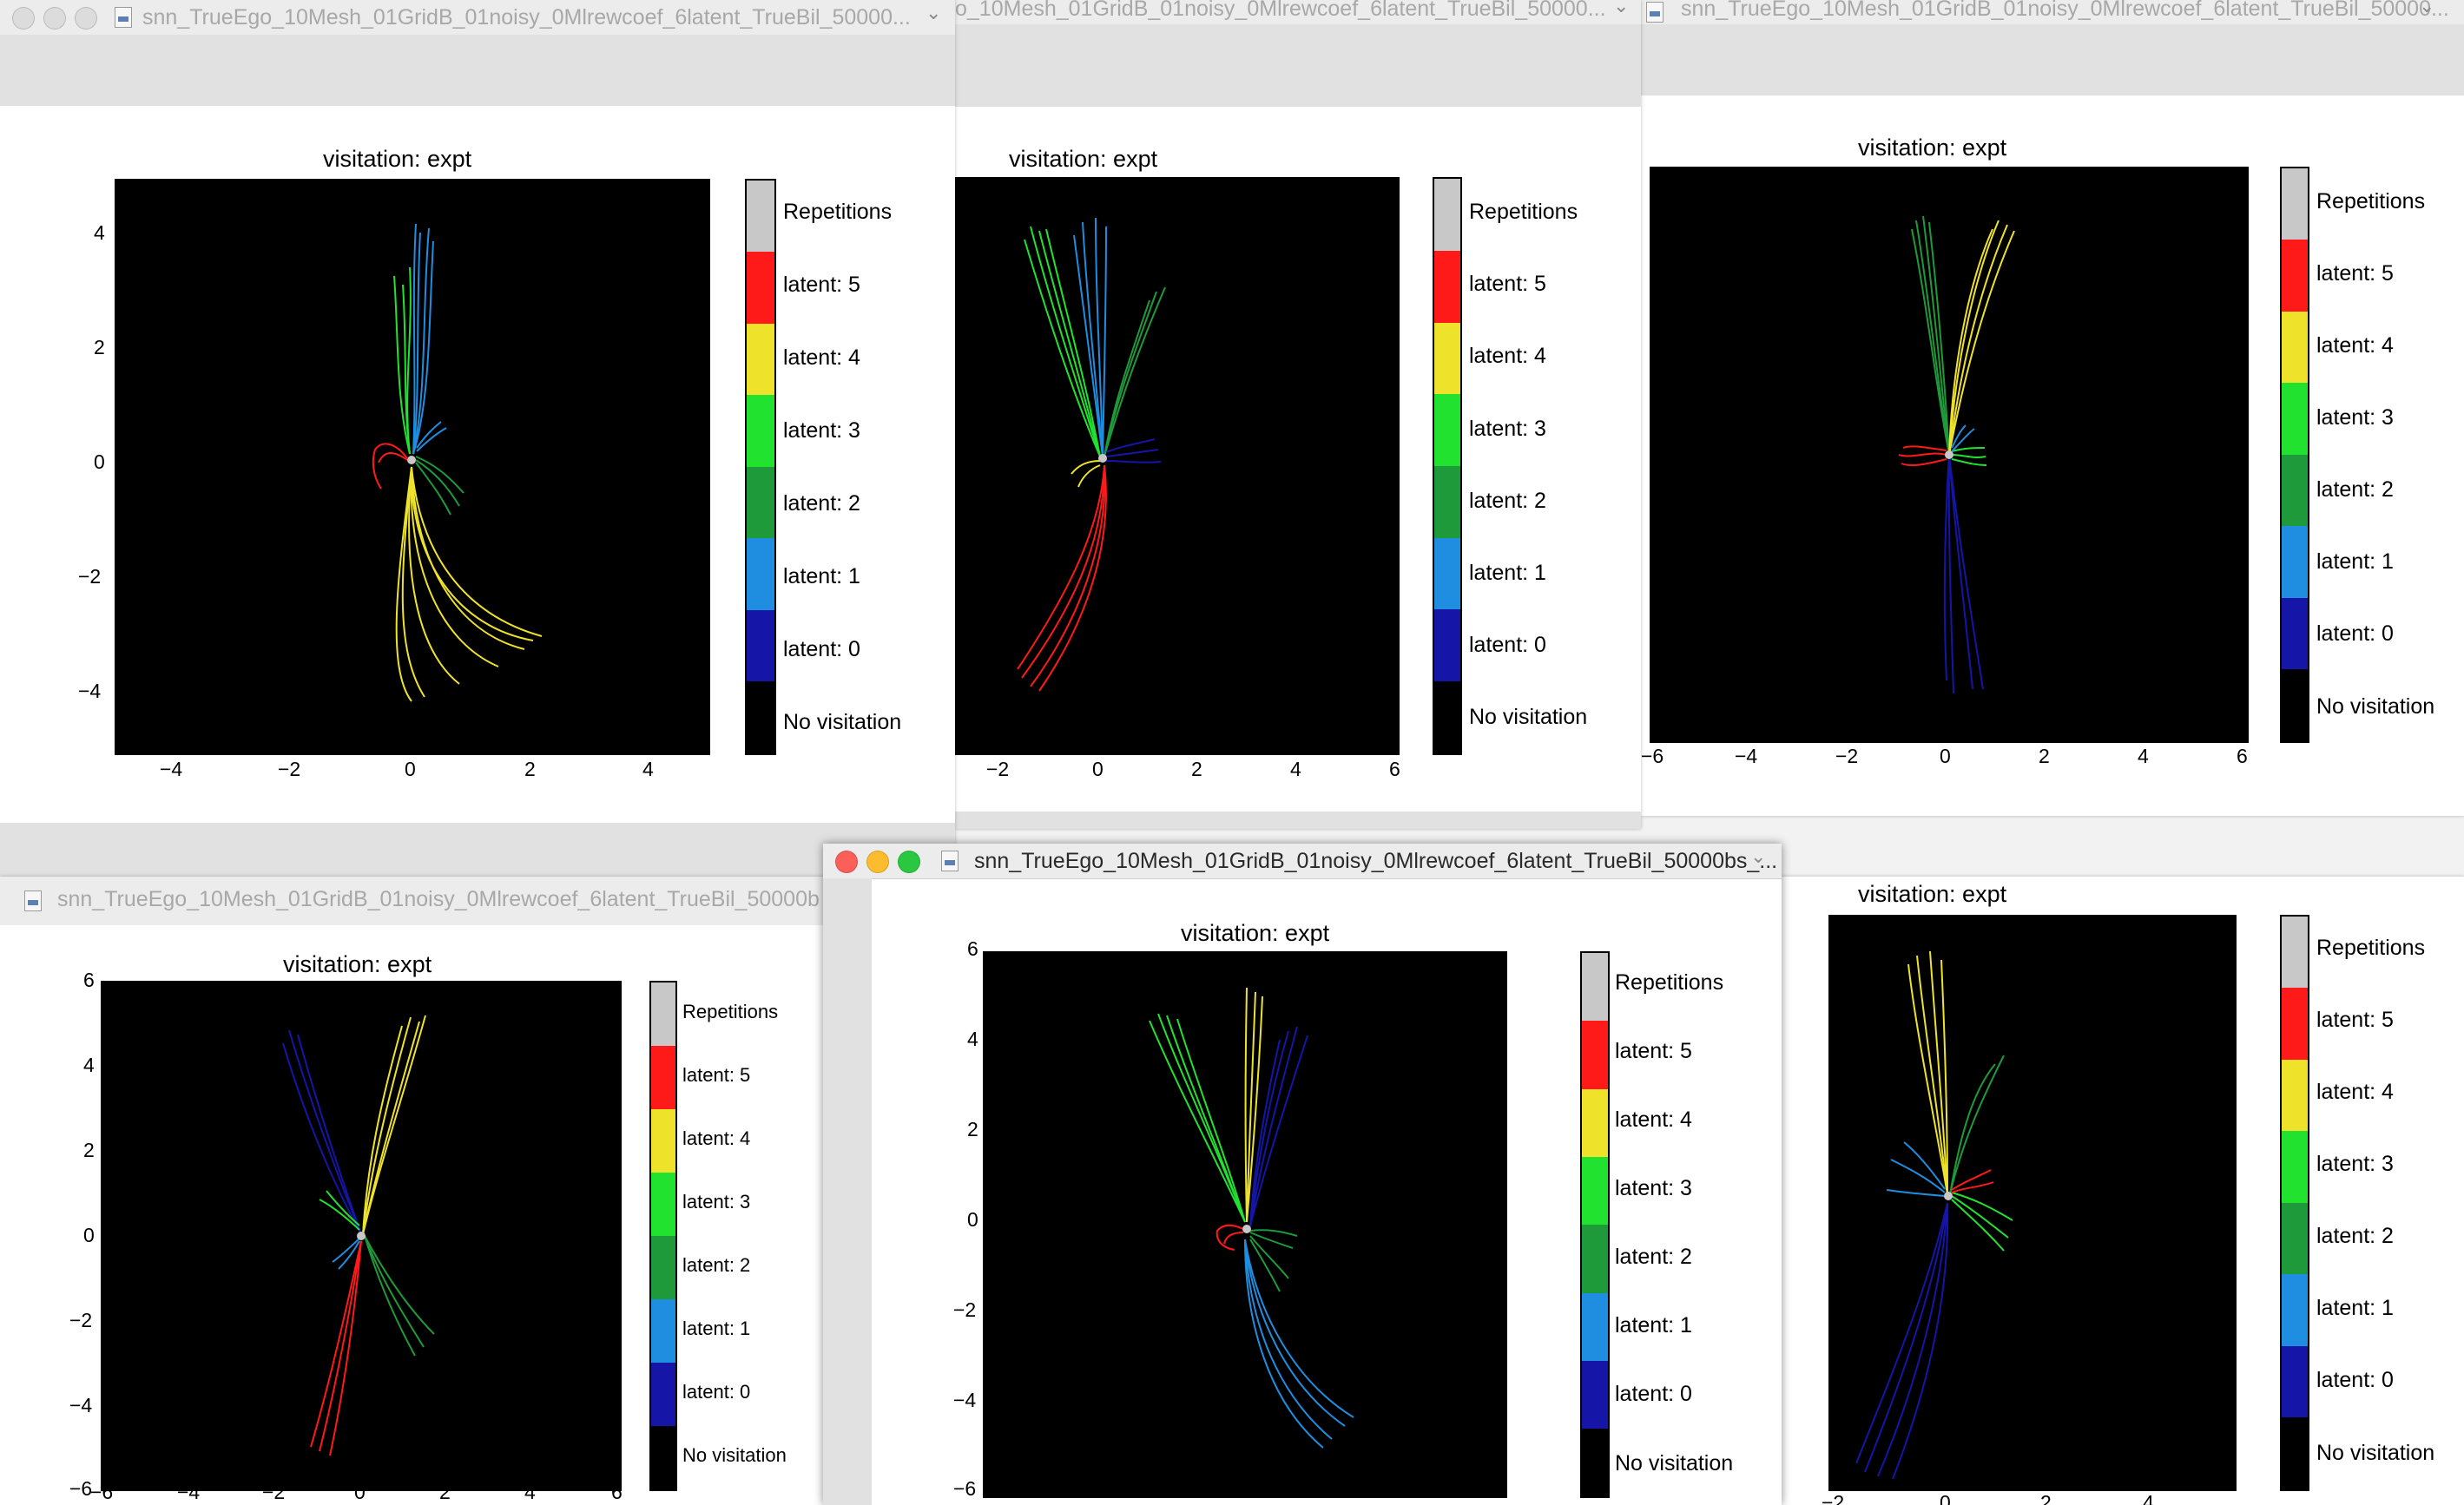 This screenshot has width=2464, height=1505. I want to click on y-tick: 4, so click(972, 1039).